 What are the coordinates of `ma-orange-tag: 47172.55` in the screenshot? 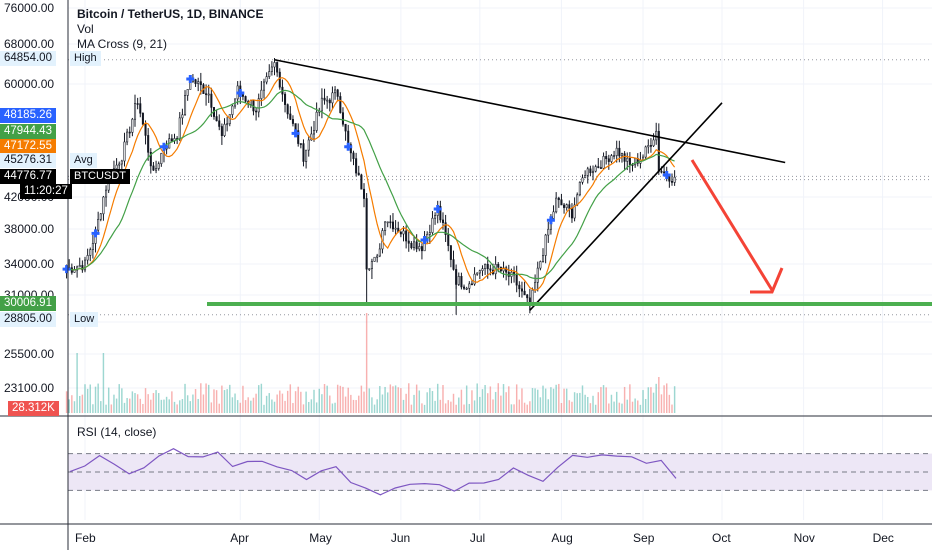 It's located at (28, 146).